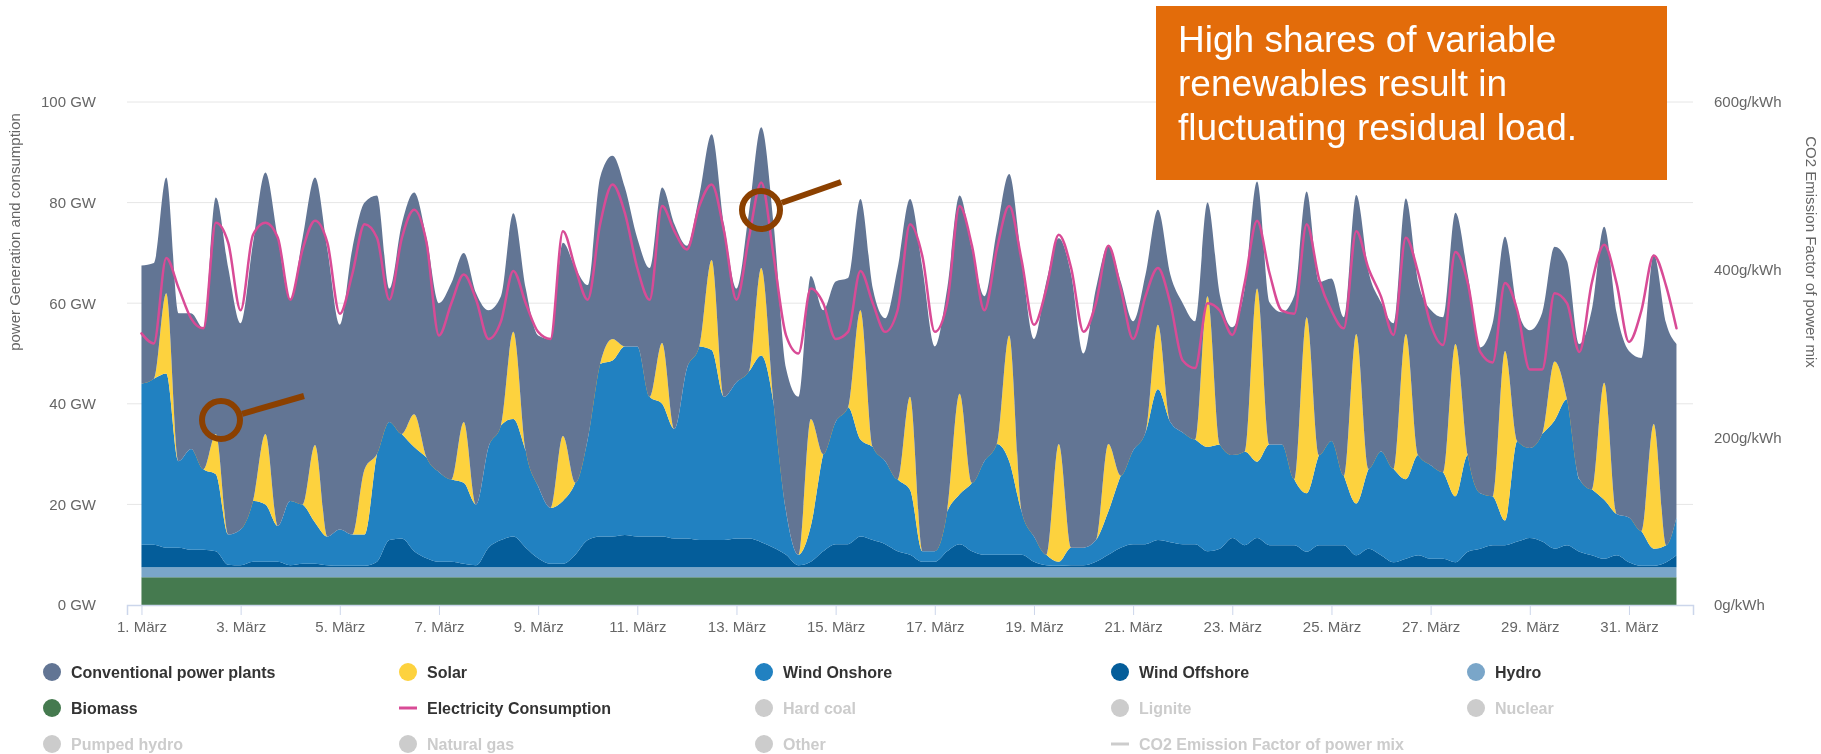 This screenshot has width=1821, height=754. What do you see at coordinates (73, 404) in the screenshot?
I see `y-tick-label: 40 GW` at bounding box center [73, 404].